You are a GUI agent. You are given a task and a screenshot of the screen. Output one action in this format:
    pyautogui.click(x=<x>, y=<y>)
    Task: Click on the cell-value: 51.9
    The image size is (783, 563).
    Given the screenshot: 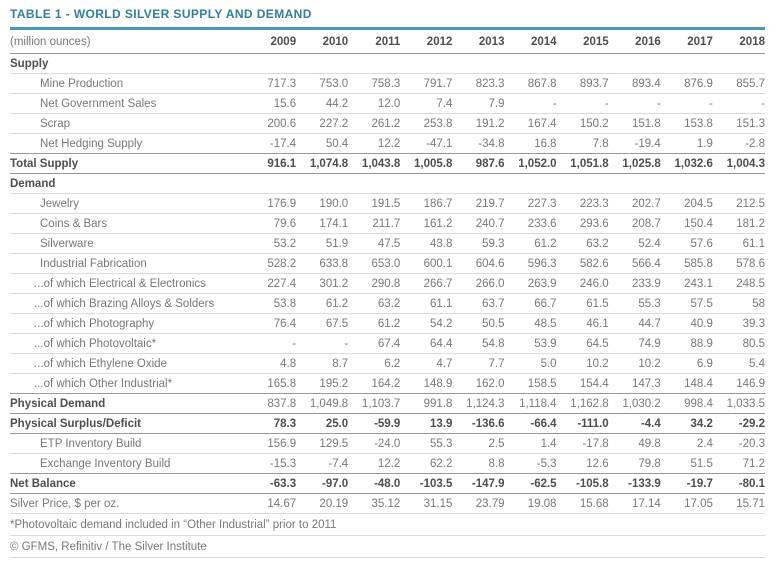 What is the action you would take?
    pyautogui.click(x=337, y=244)
    